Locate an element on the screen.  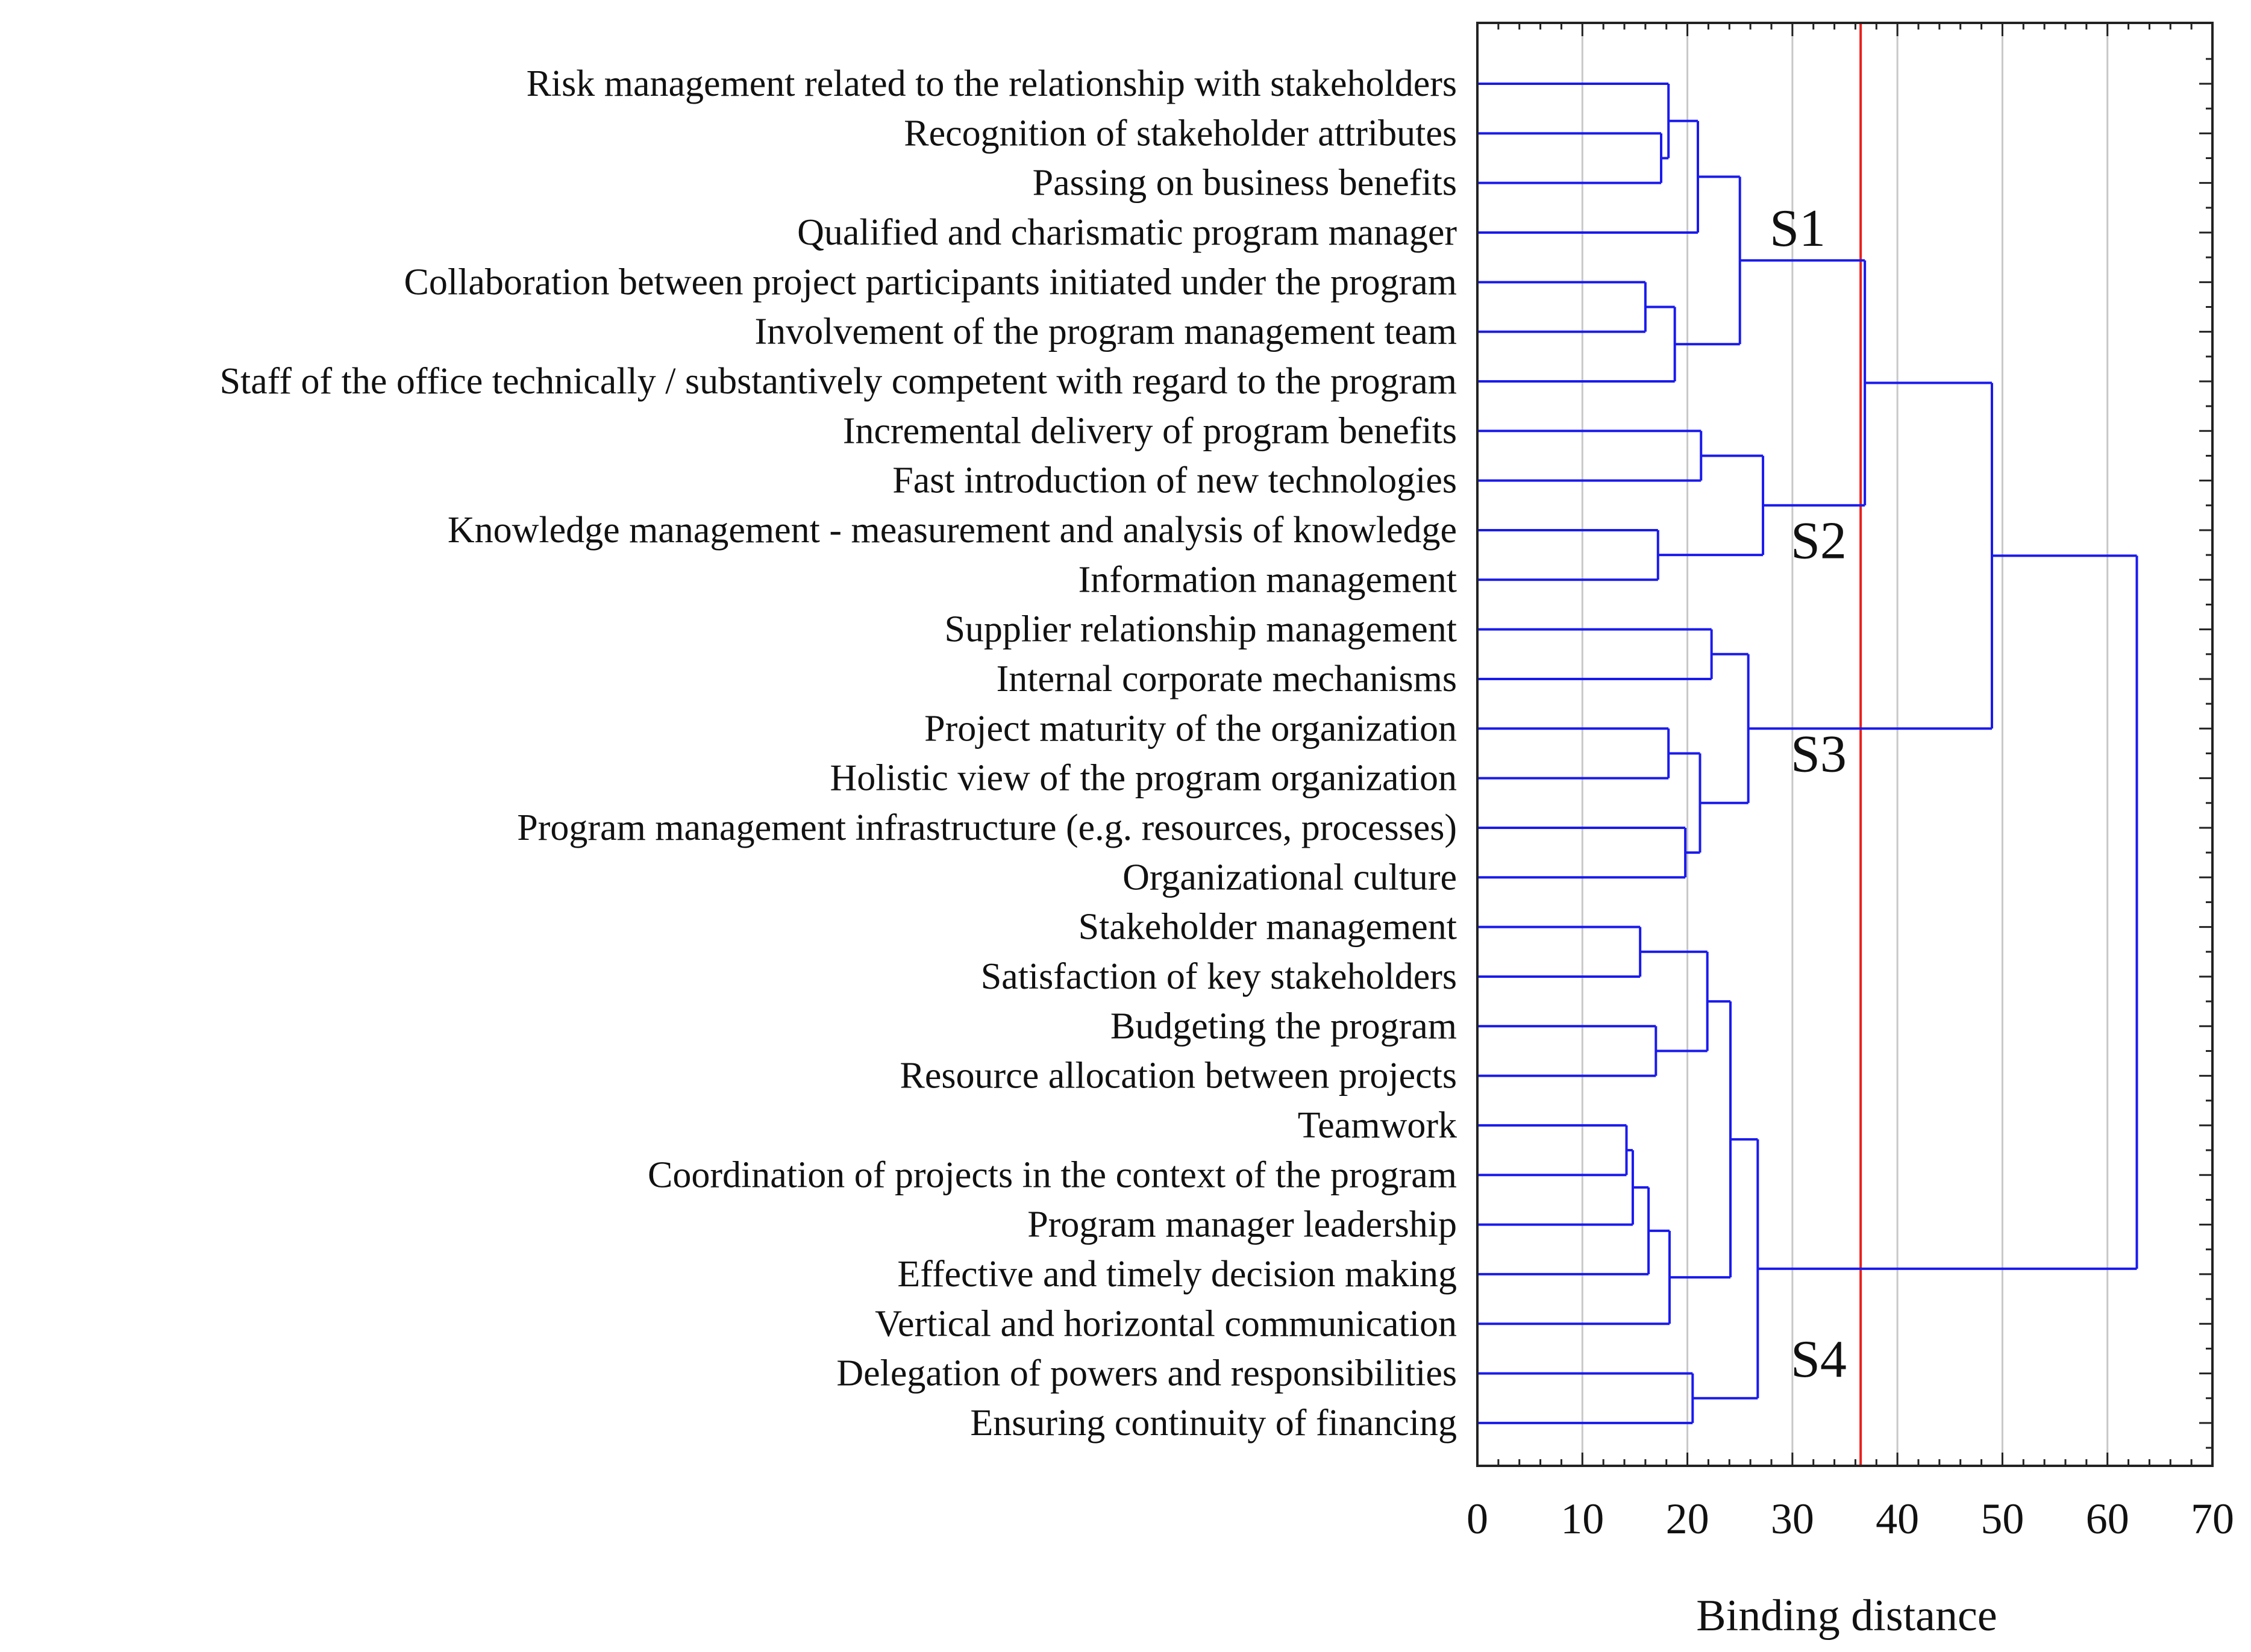
leaf-label: Internal corporate mechanisms is located at coordinates (1227, 679).